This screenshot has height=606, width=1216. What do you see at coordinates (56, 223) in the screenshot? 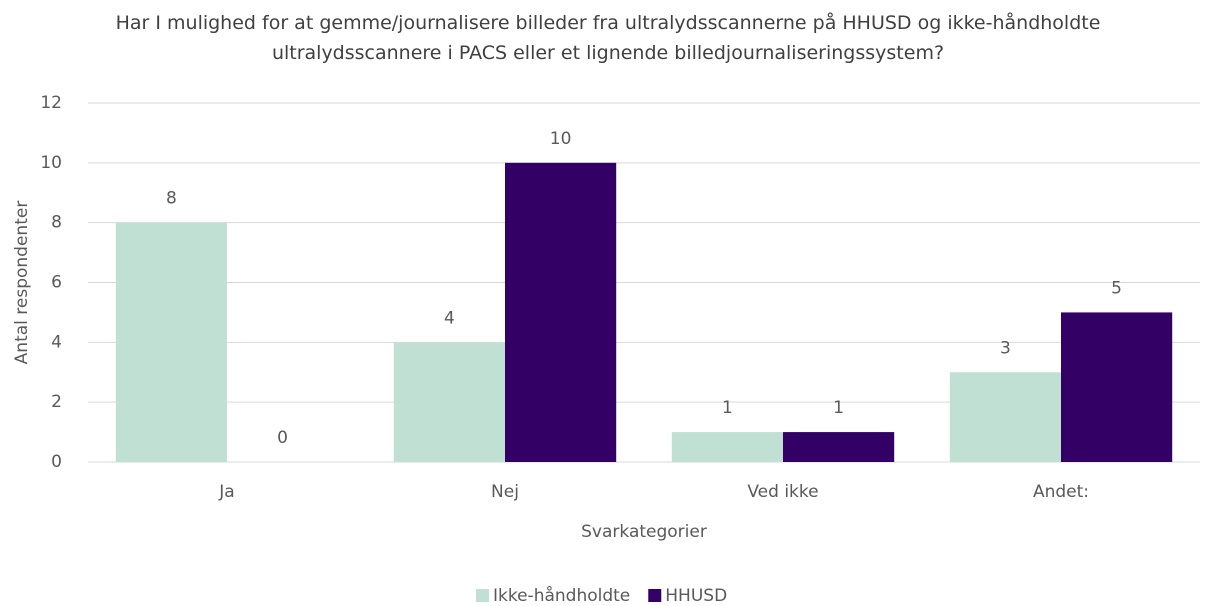
I see `y-tick-label: 8` at bounding box center [56, 223].